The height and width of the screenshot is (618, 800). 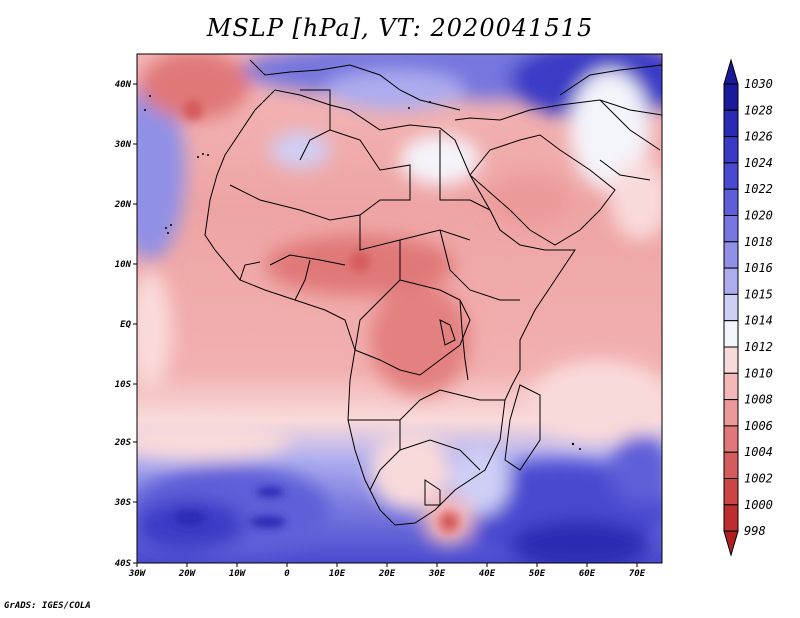 What do you see at coordinates (758, 268) in the screenshot?
I see `colorbar-label: 1016` at bounding box center [758, 268].